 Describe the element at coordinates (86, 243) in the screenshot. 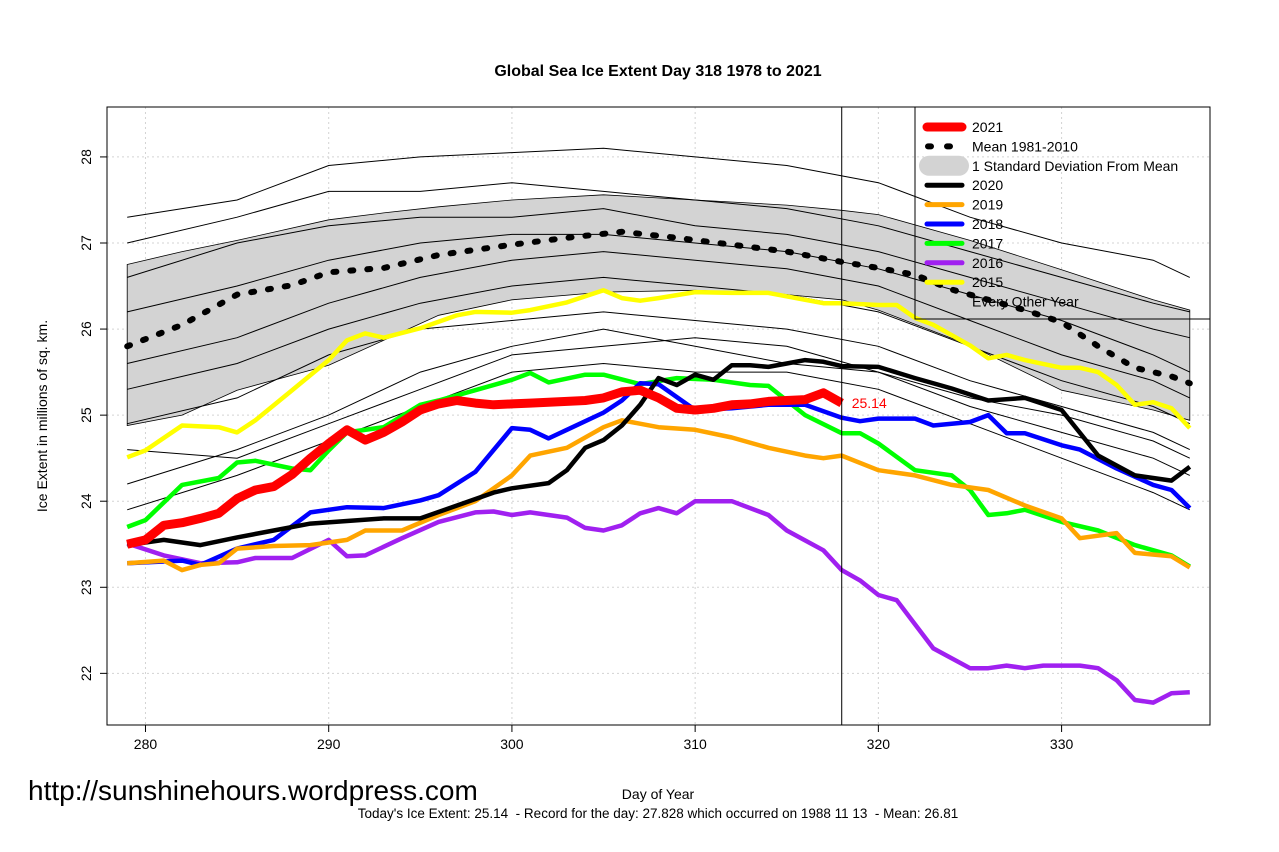

I see `y-tick-label: 27` at that location.